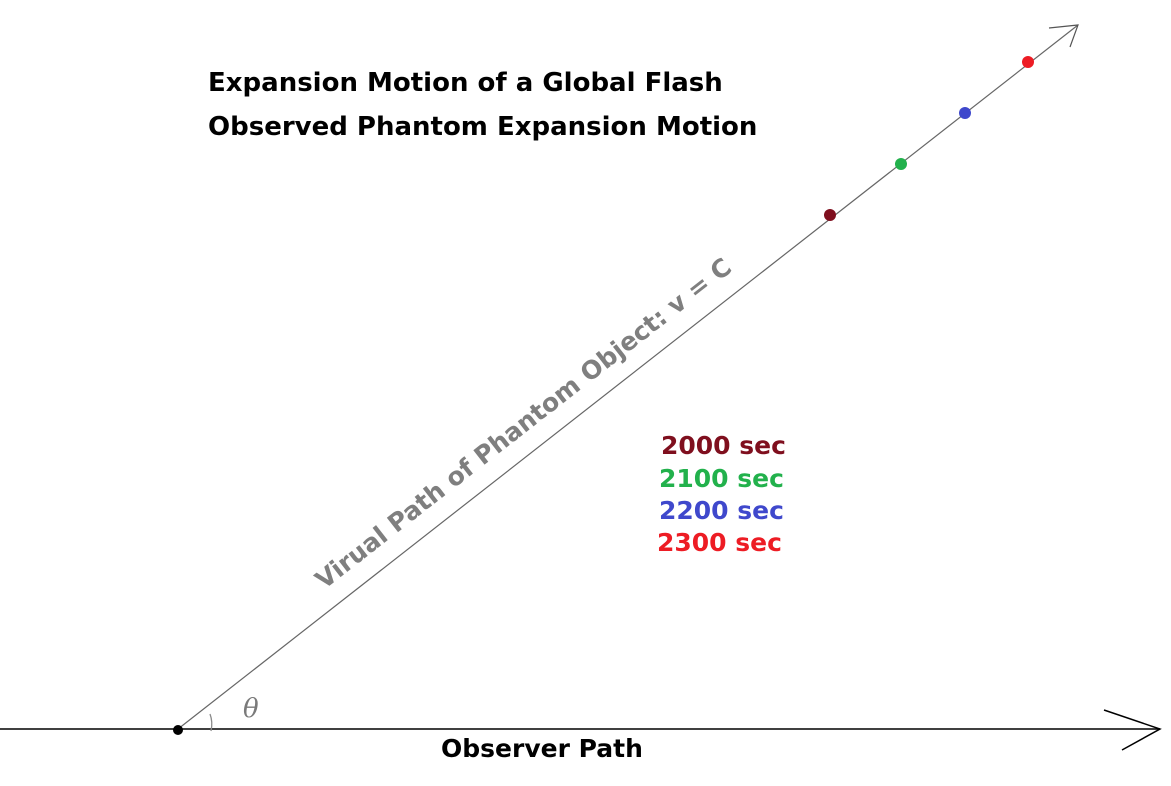 This screenshot has width=1171, height=786. I want to click on legend-entry-2100: 2100 sec, so click(721, 478).